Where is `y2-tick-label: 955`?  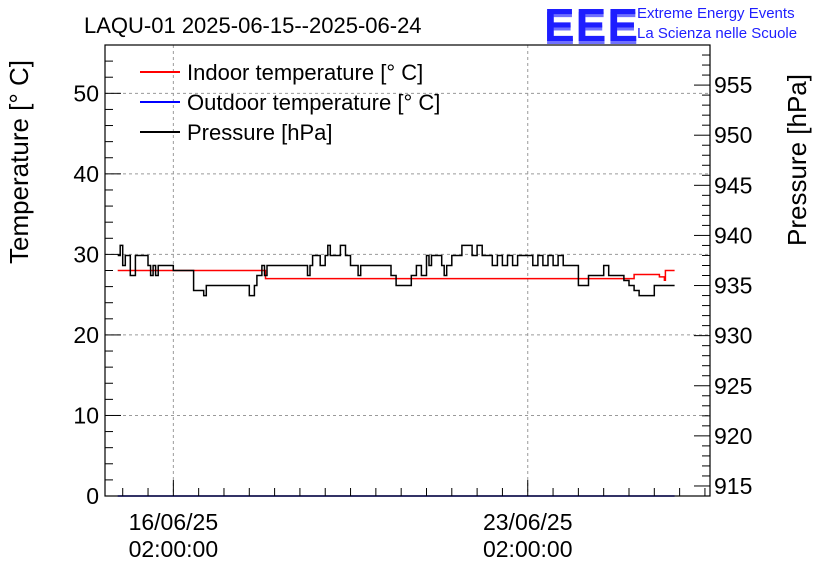 y2-tick-label: 955 is located at coordinates (733, 85).